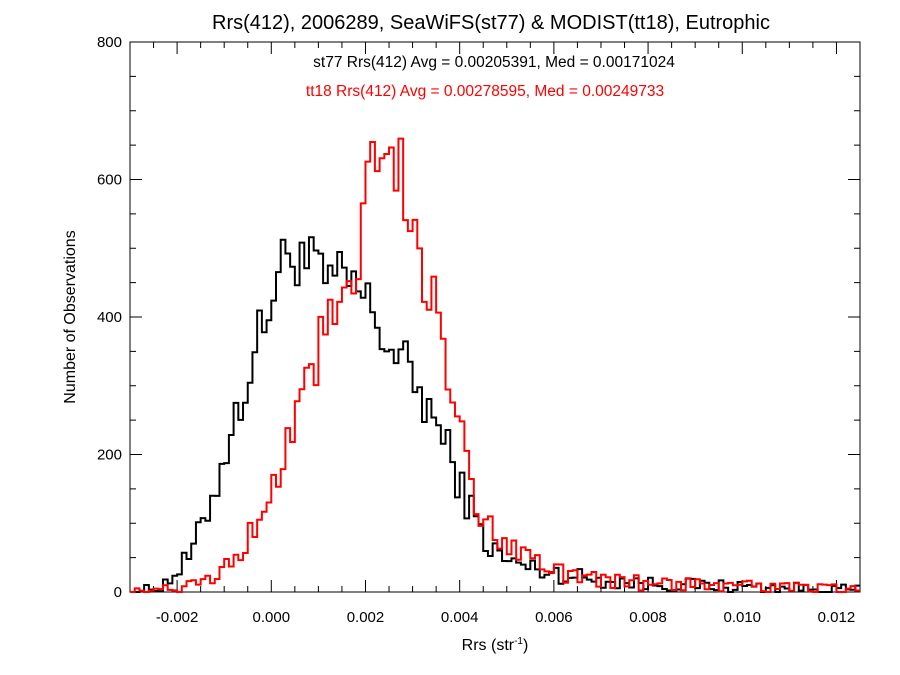 The height and width of the screenshot is (675, 900). I want to click on x-axis-label: Rrs (str-1), so click(495, 645).